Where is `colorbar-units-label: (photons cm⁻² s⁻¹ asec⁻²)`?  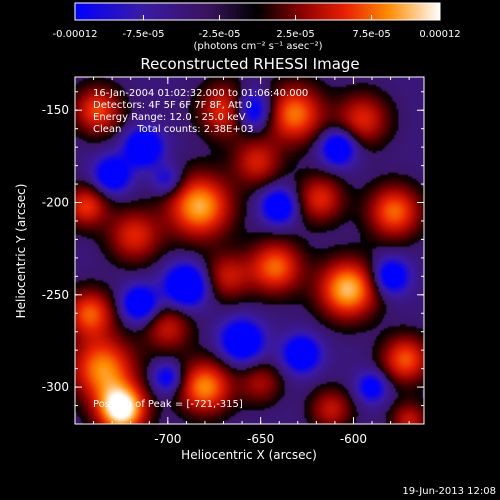 colorbar-units-label: (photons cm⁻² s⁻¹ asec⁻²) is located at coordinates (257, 46).